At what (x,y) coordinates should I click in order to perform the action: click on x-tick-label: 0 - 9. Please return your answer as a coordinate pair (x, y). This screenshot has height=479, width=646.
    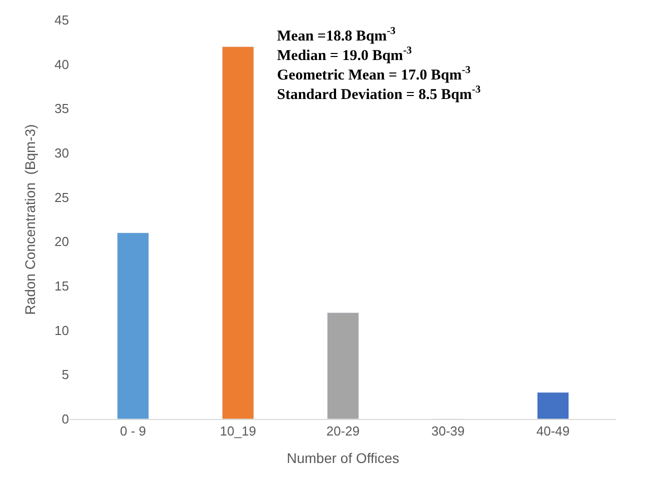
    Looking at the image, I should click on (133, 431).